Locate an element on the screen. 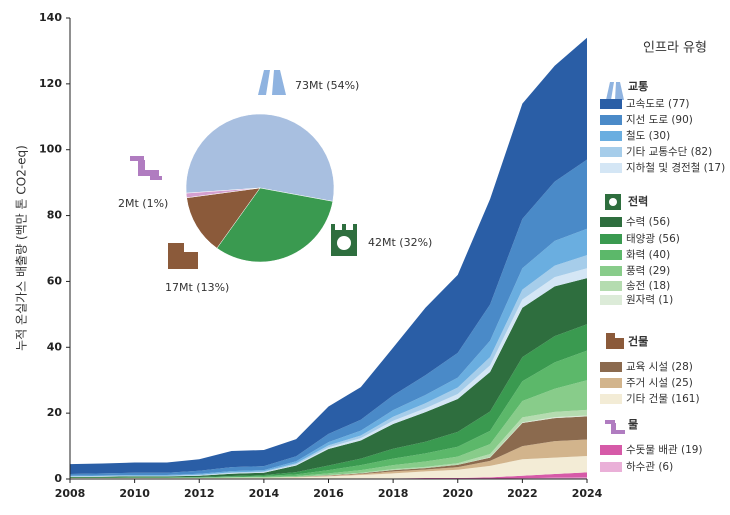  legend-label: 기타 건물 (161) is located at coordinates (663, 399).